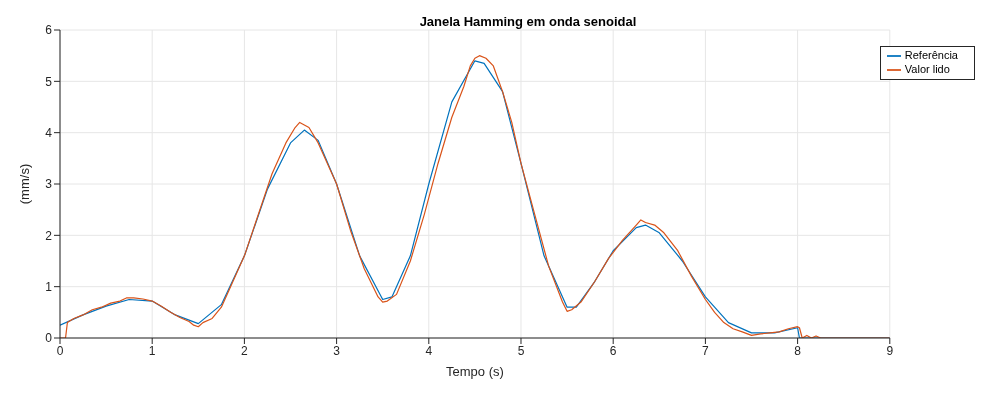  Describe the element at coordinates (475, 371) in the screenshot. I see `x-axis-title: Tempo (s)` at that location.